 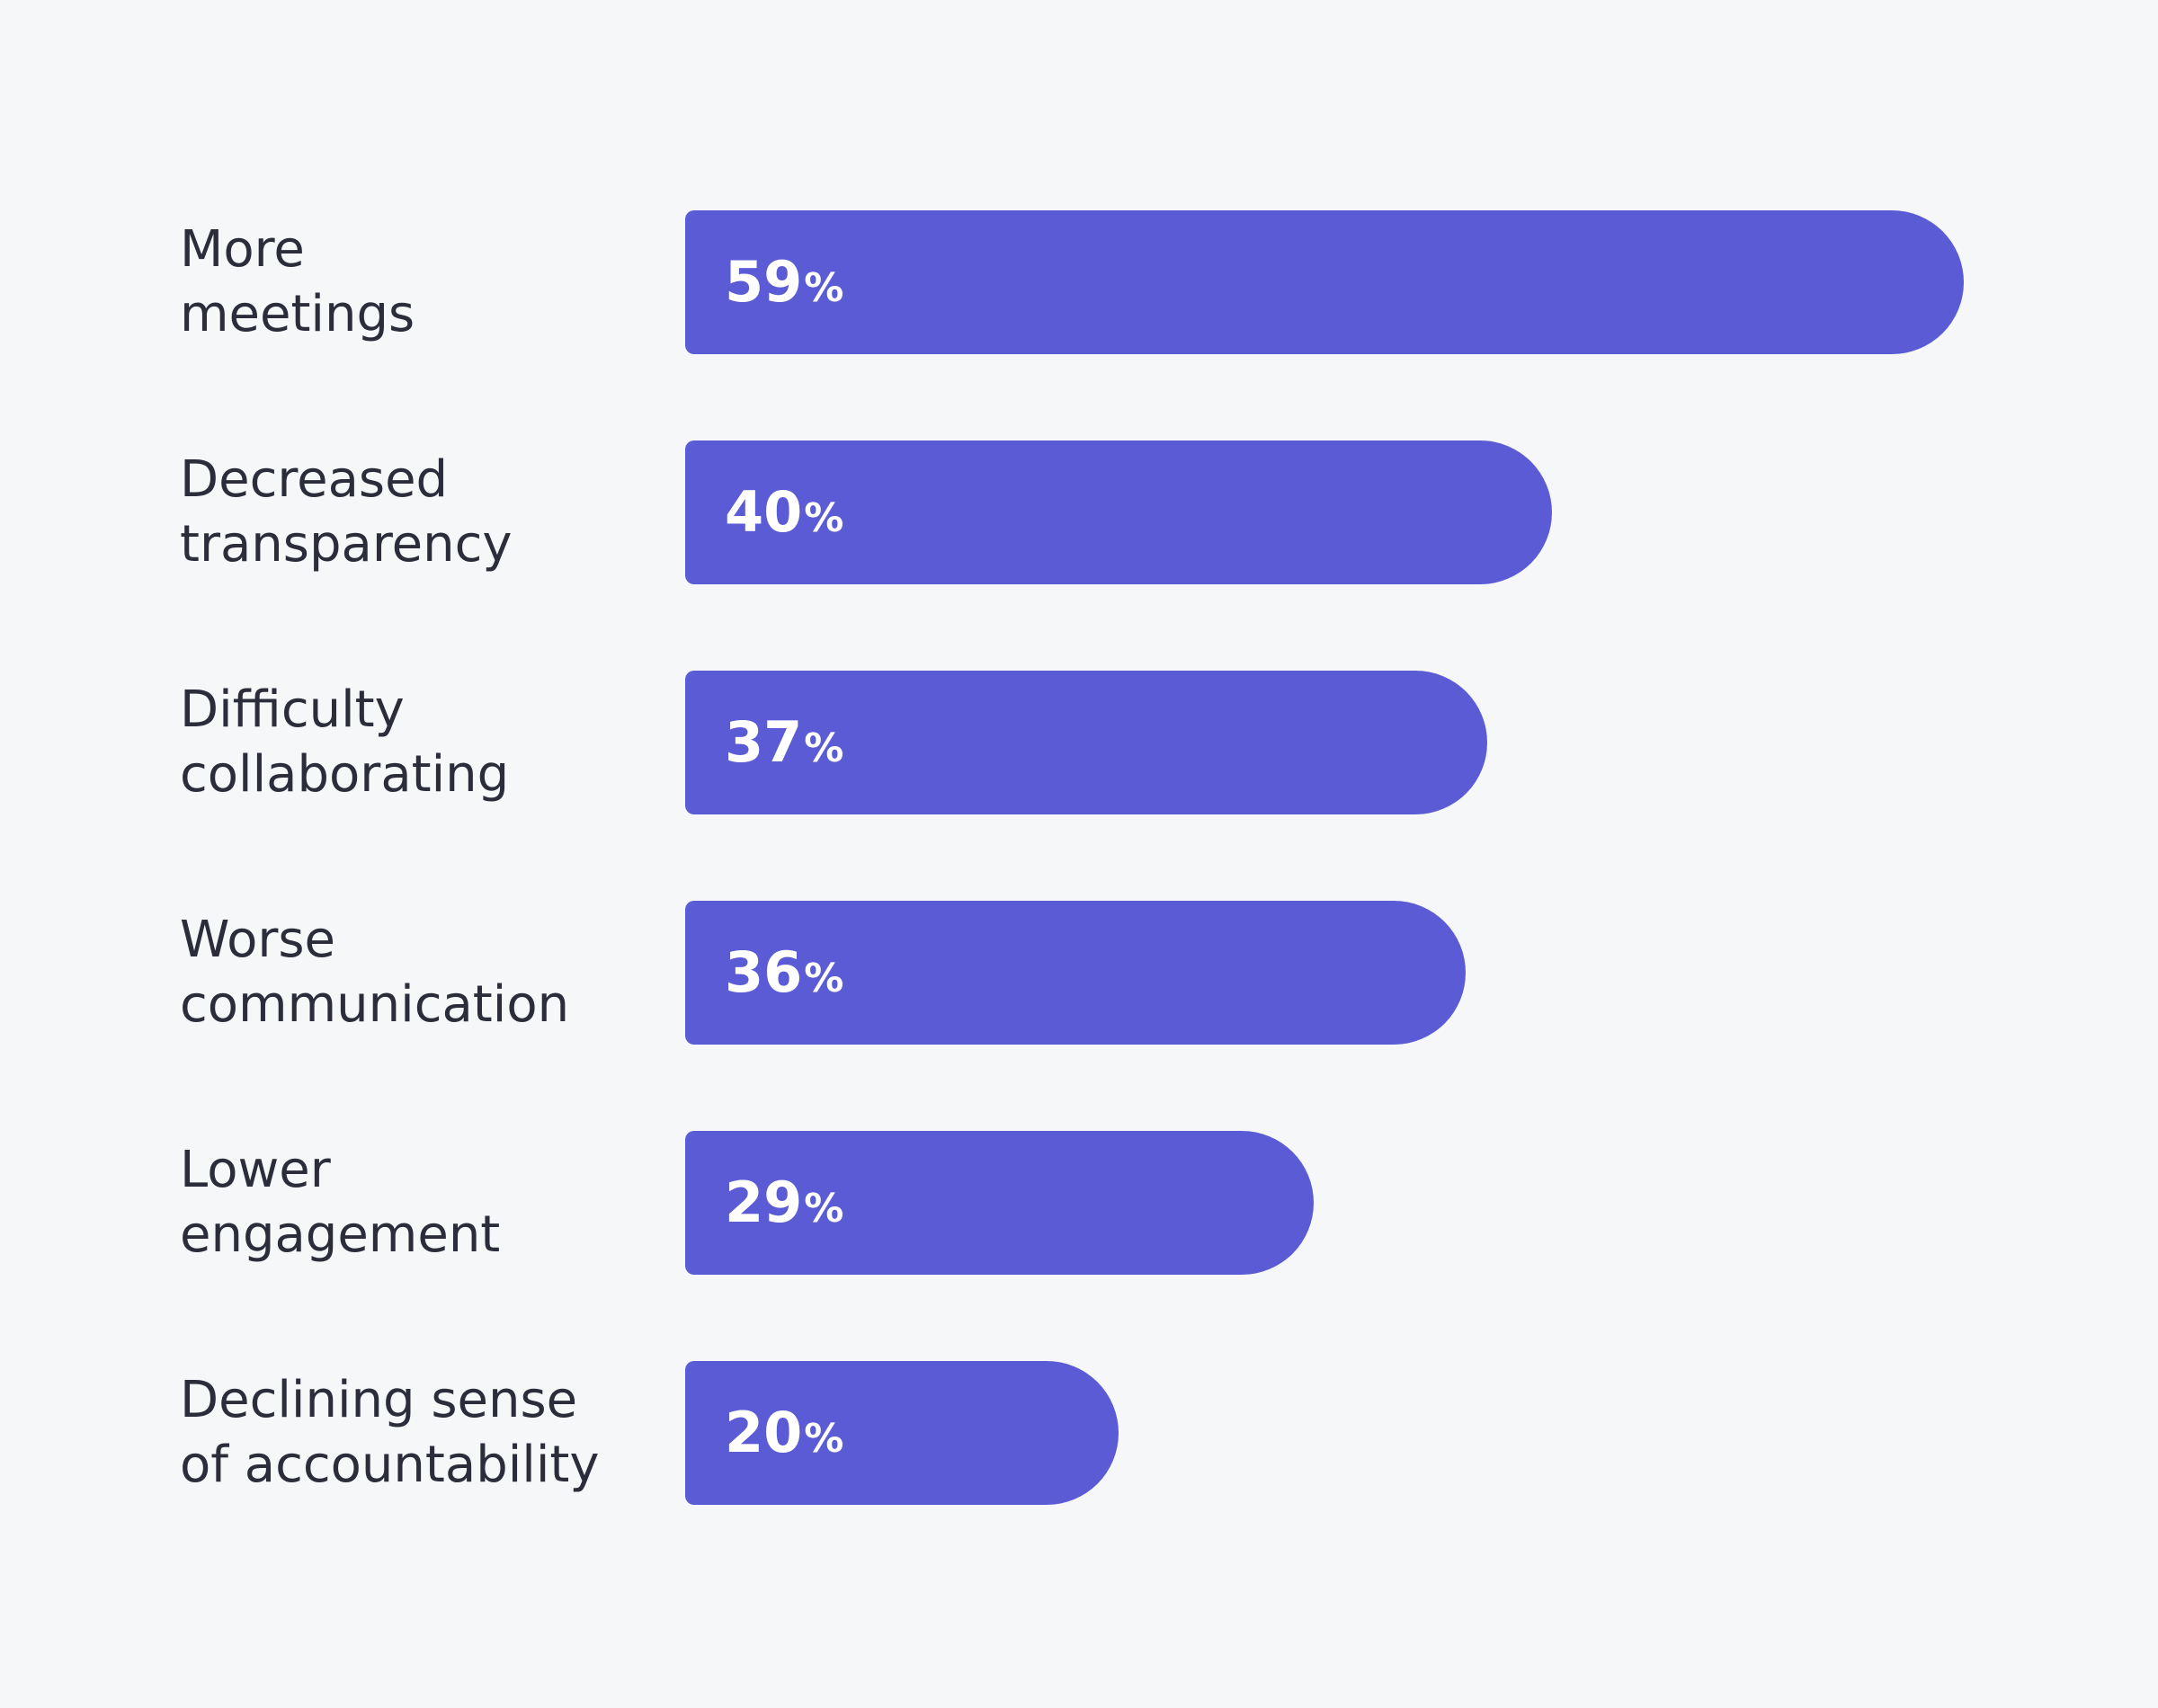 I want to click on category-label: More meetings, so click(x=414, y=282).